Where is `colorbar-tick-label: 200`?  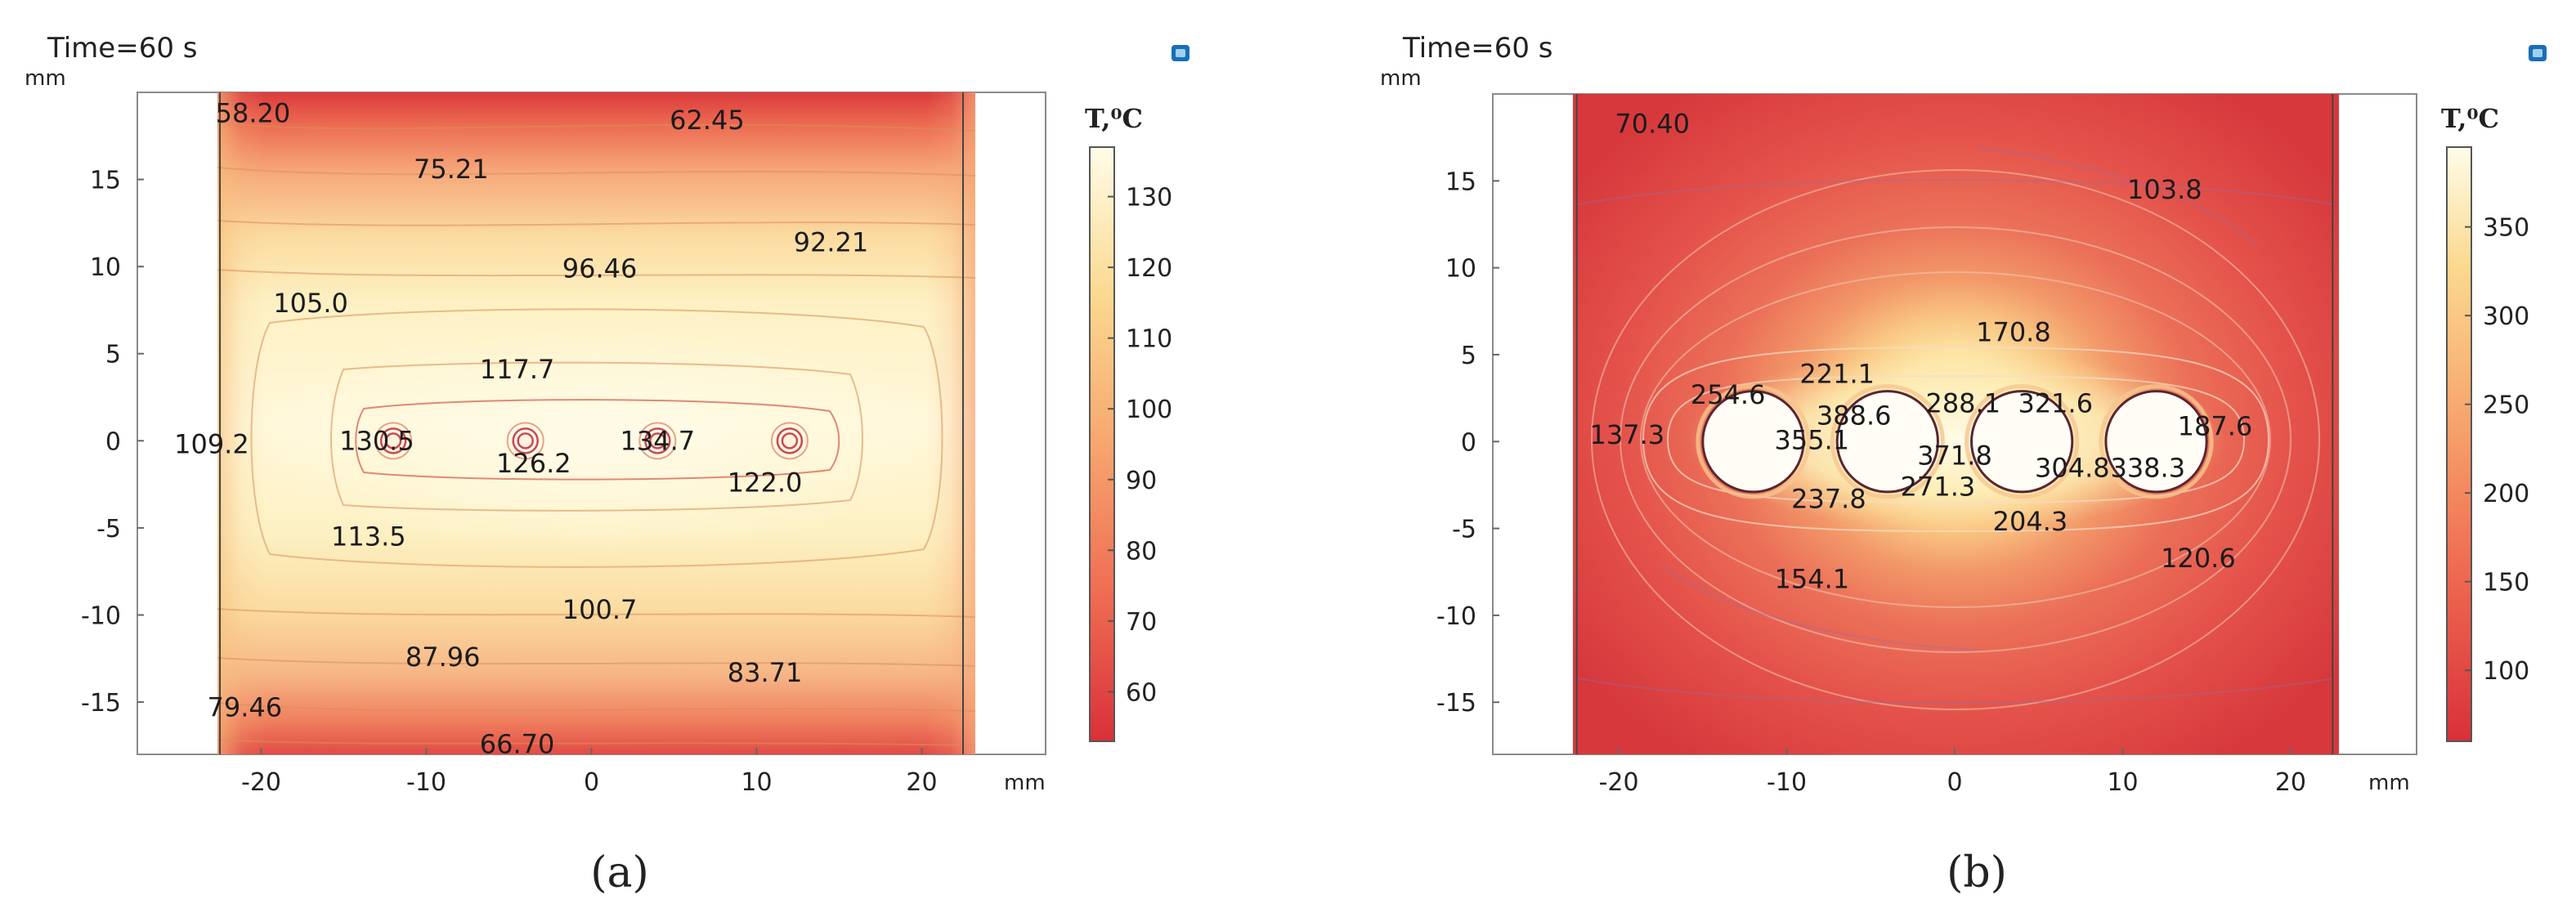 colorbar-tick-label: 200 is located at coordinates (2506, 494).